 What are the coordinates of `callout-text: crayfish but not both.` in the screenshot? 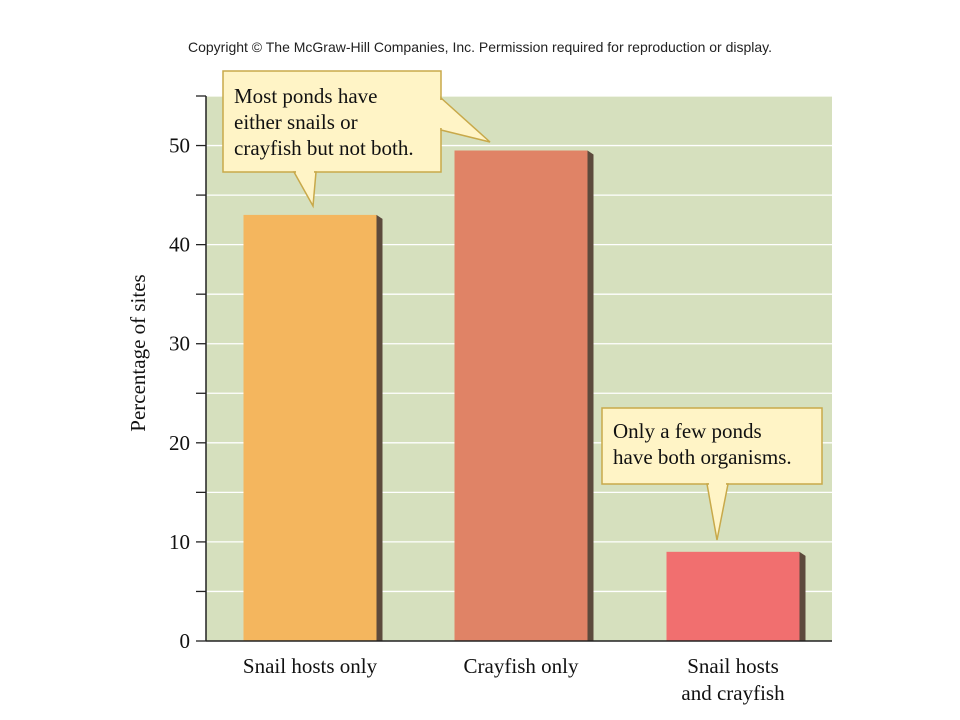 It's located at (324, 148).